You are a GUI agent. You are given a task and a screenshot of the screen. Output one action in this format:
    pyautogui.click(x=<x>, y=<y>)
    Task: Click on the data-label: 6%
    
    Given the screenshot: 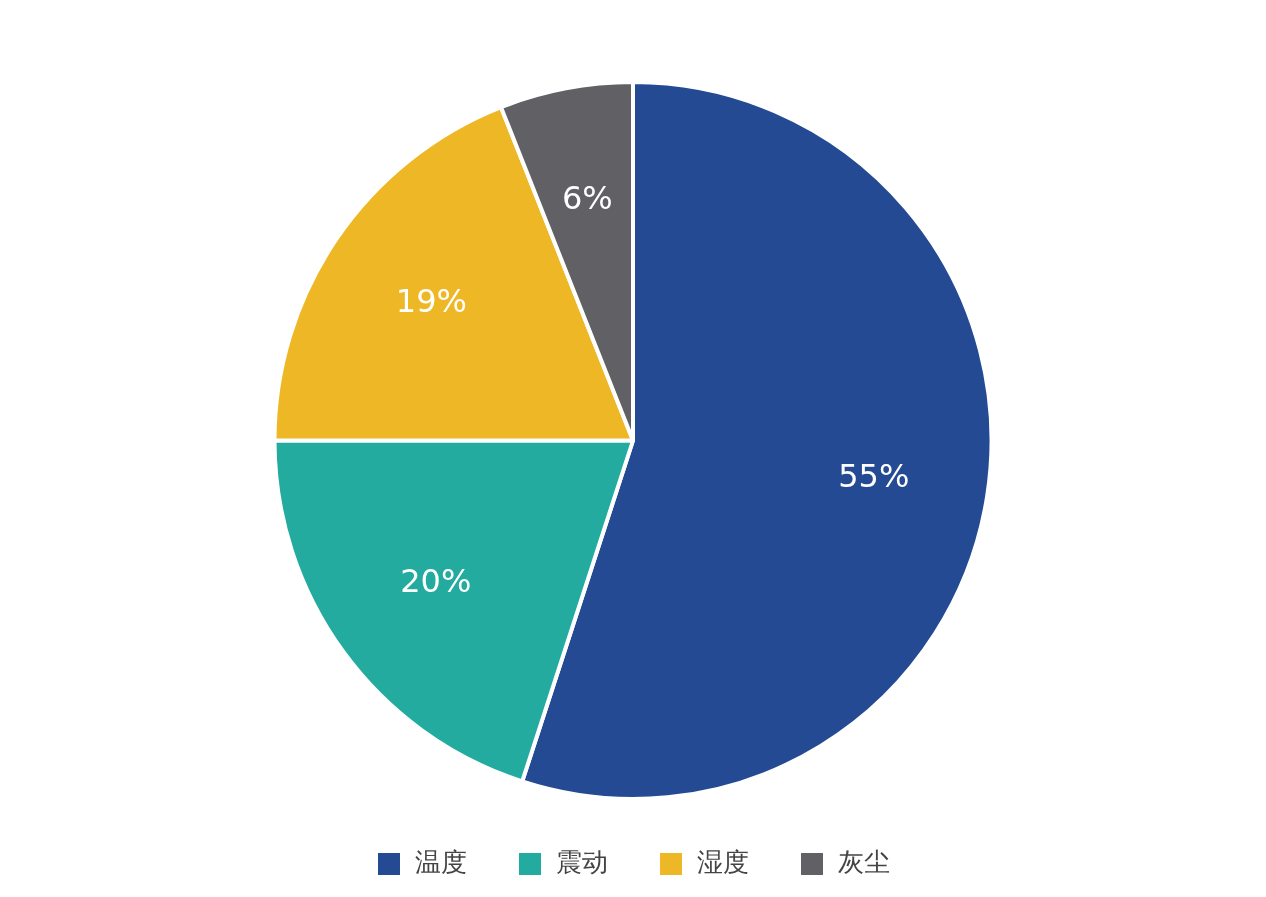 What is the action you would take?
    pyautogui.click(x=587, y=198)
    